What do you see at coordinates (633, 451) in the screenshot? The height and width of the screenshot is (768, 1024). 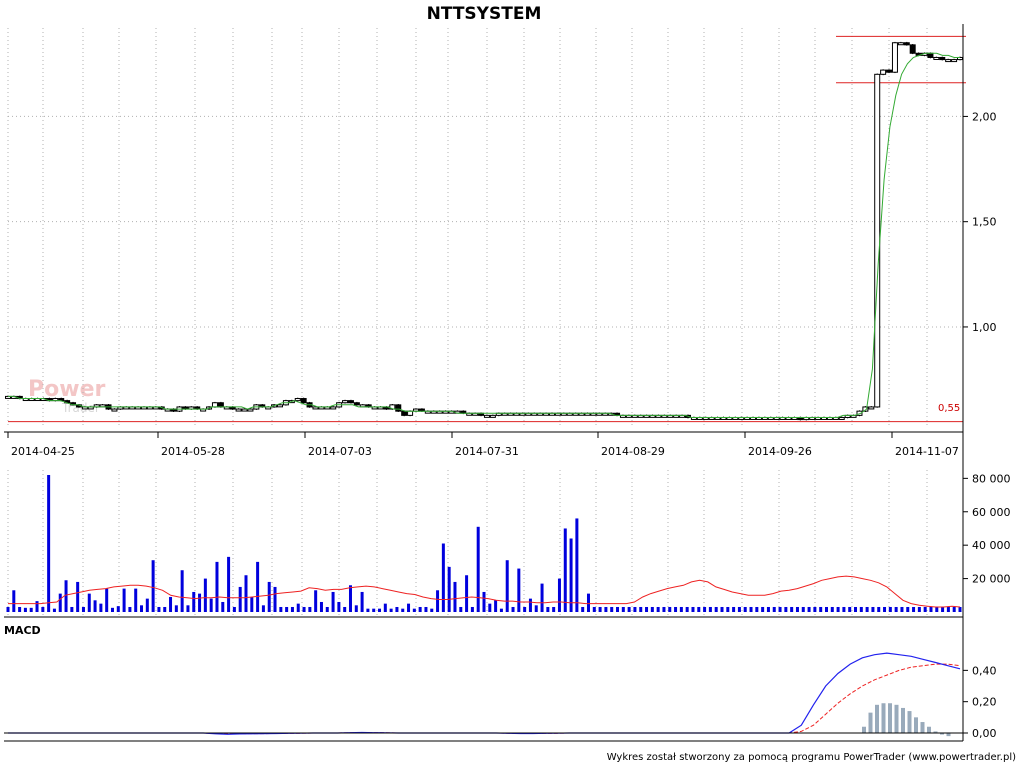 I see `x-tick-label: 2014-08-29` at bounding box center [633, 451].